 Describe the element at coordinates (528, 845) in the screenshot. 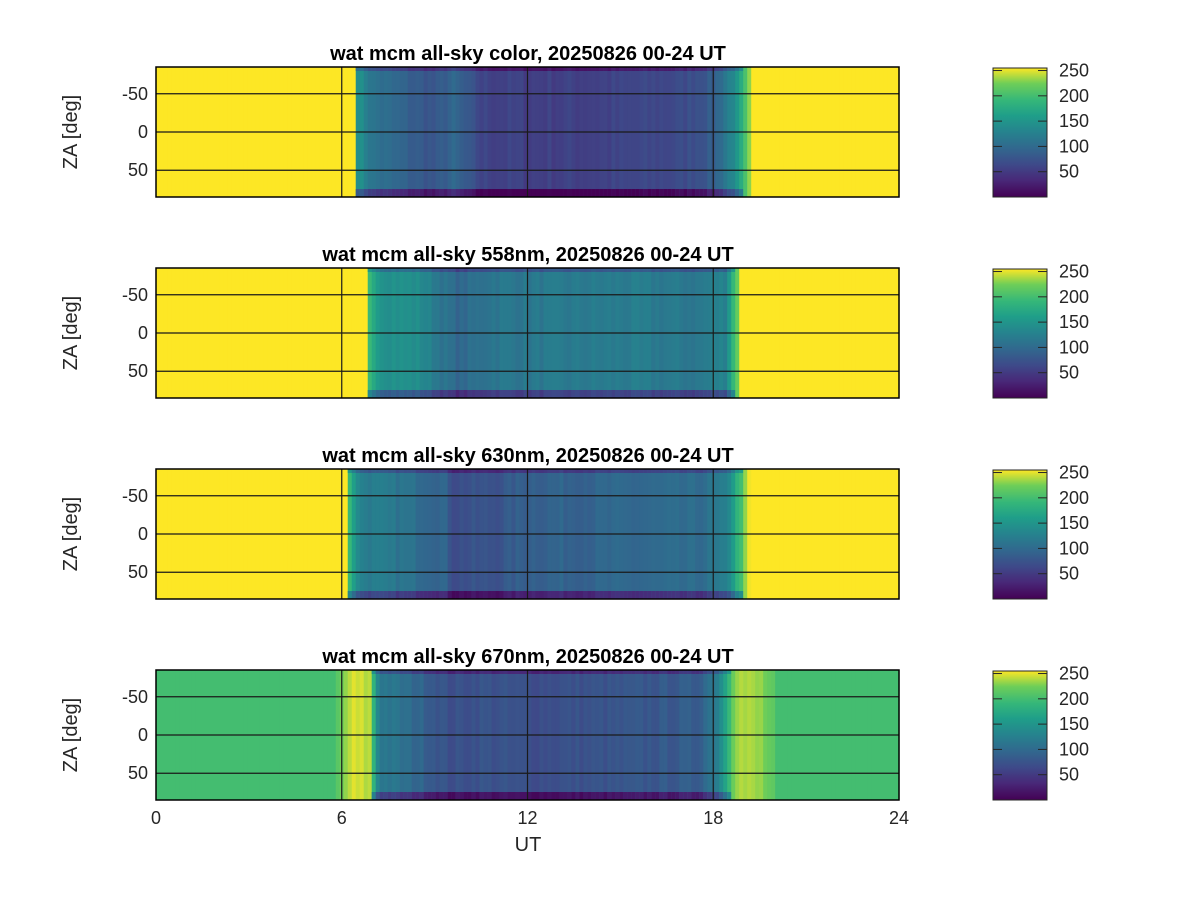

I see `x-axis-label: UT` at that location.